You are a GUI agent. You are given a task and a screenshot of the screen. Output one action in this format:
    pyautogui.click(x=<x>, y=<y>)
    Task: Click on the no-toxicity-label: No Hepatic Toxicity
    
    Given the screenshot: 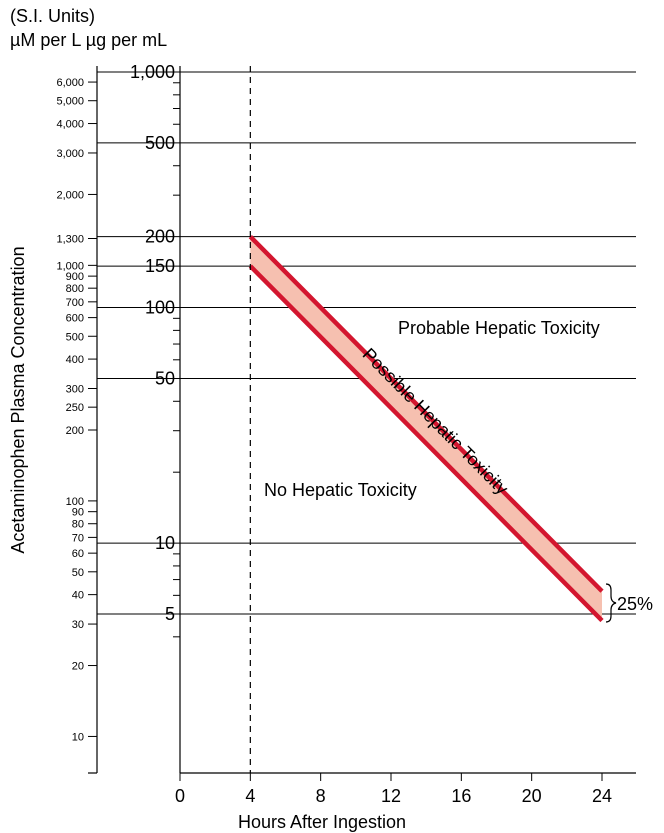 What is the action you would take?
    pyautogui.click(x=340, y=490)
    